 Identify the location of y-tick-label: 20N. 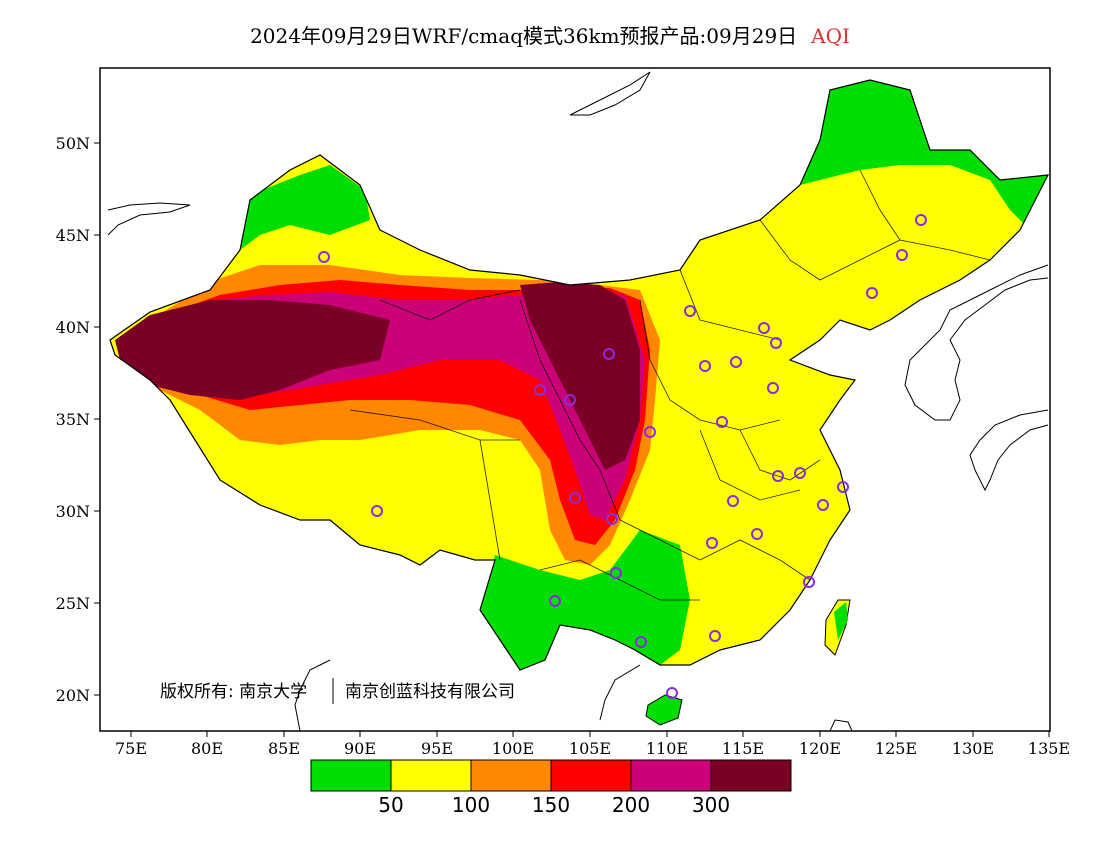
(73, 695).